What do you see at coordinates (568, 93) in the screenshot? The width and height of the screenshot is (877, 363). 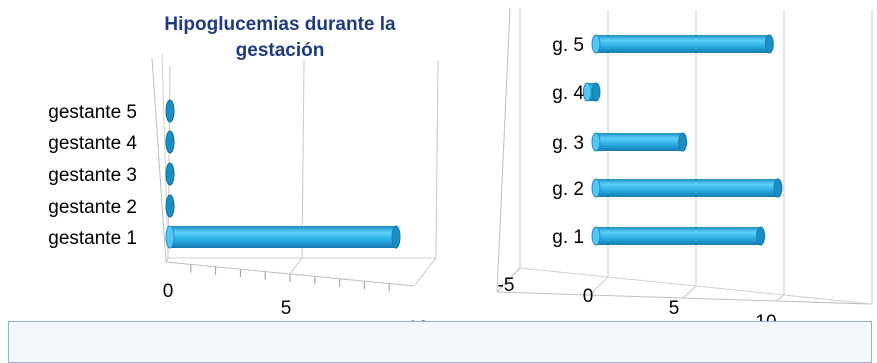 I see `y-category-label: g. 4` at bounding box center [568, 93].